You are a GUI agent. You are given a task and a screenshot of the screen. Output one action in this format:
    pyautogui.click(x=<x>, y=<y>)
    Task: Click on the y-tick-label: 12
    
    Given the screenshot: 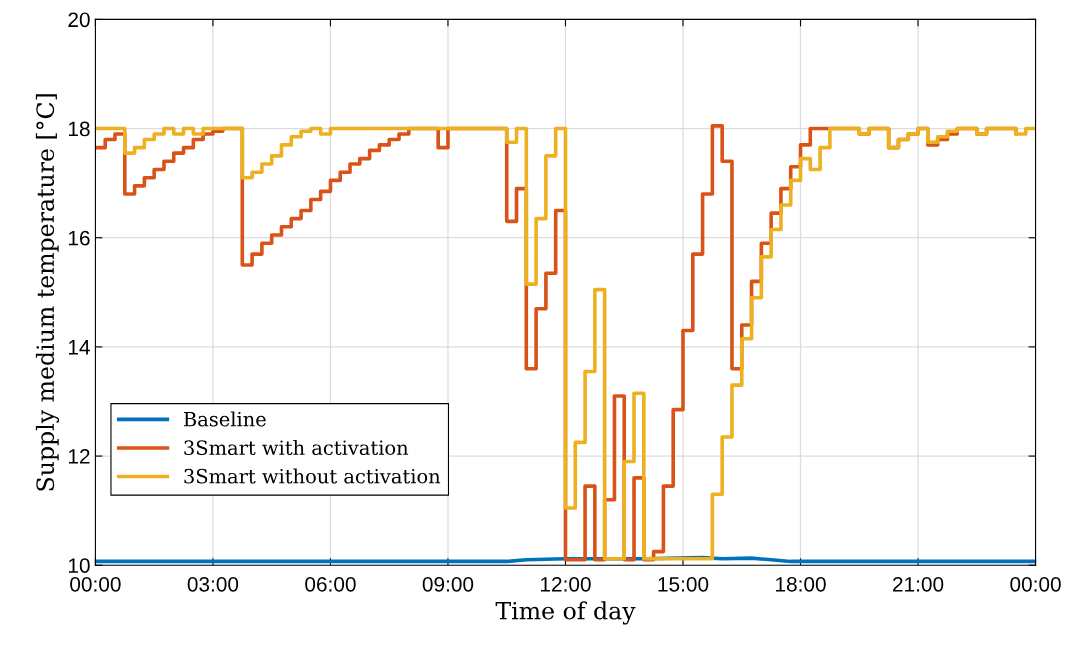 What is the action you would take?
    pyautogui.click(x=79, y=456)
    